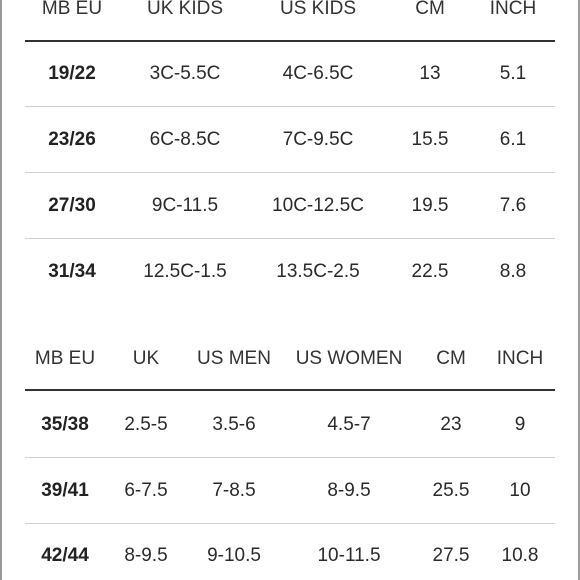 This screenshot has height=580, width=580. What do you see at coordinates (451, 424) in the screenshot?
I see `adult-table-cell: 23` at bounding box center [451, 424].